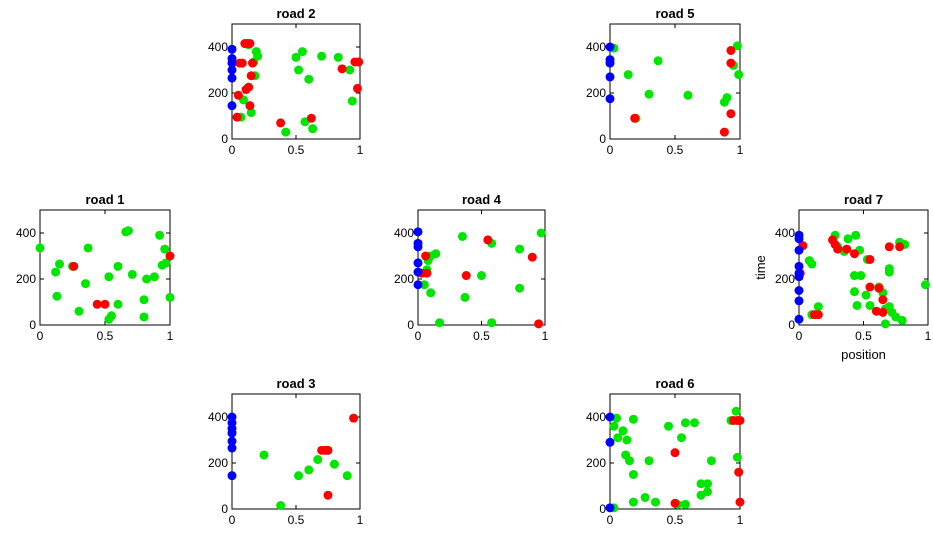 The width and height of the screenshot is (933, 538). What do you see at coordinates (863, 354) in the screenshot?
I see `x-axis-label: position` at bounding box center [863, 354].